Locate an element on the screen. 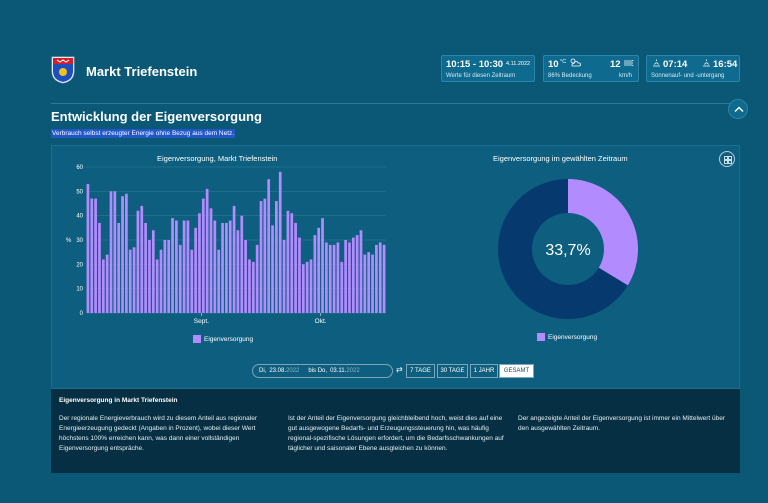  donut-slice-eigenversorgung is located at coordinates (603, 232).